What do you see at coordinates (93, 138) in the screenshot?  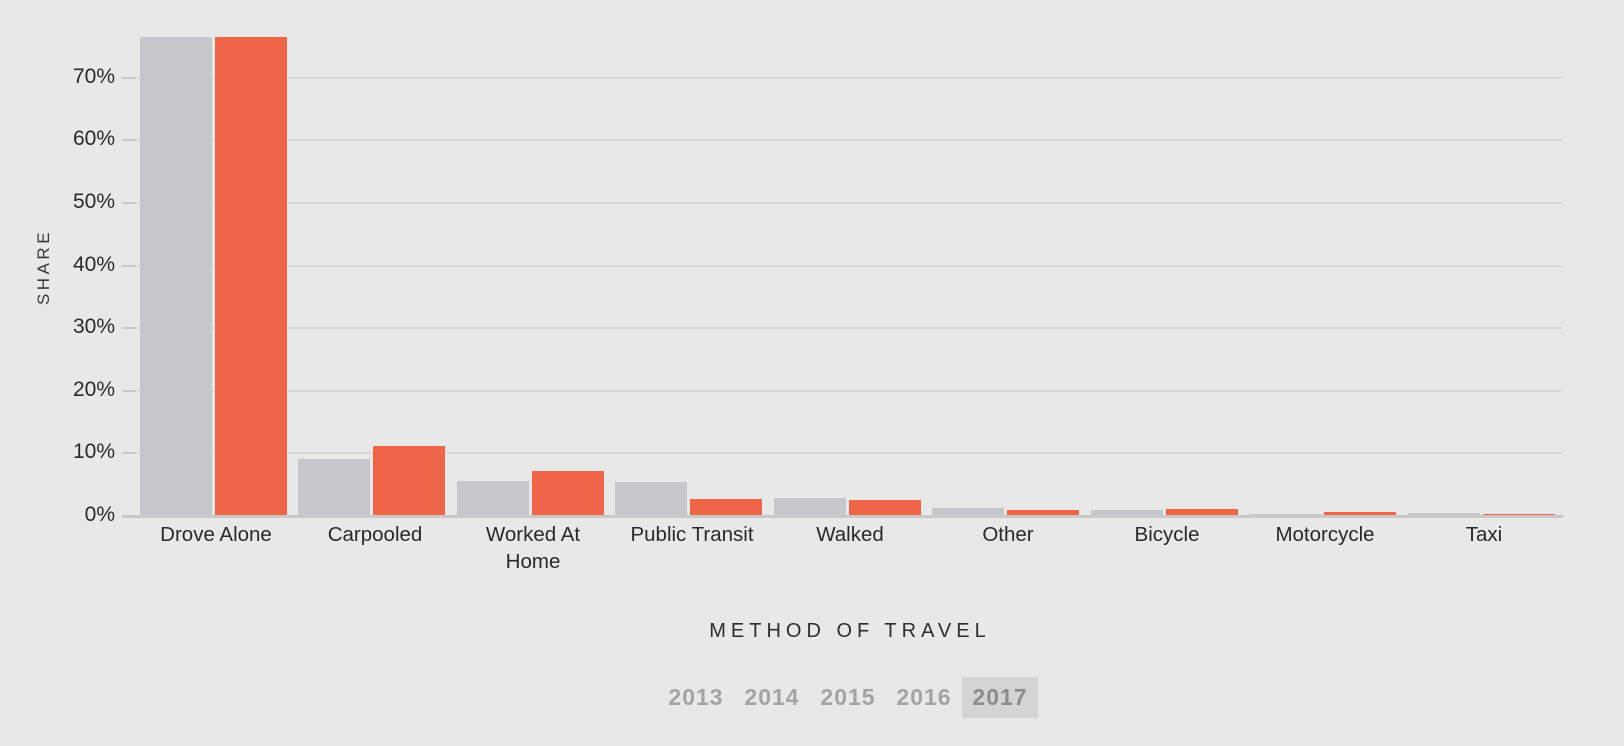 I see `y-tick-label: 60%` at bounding box center [93, 138].